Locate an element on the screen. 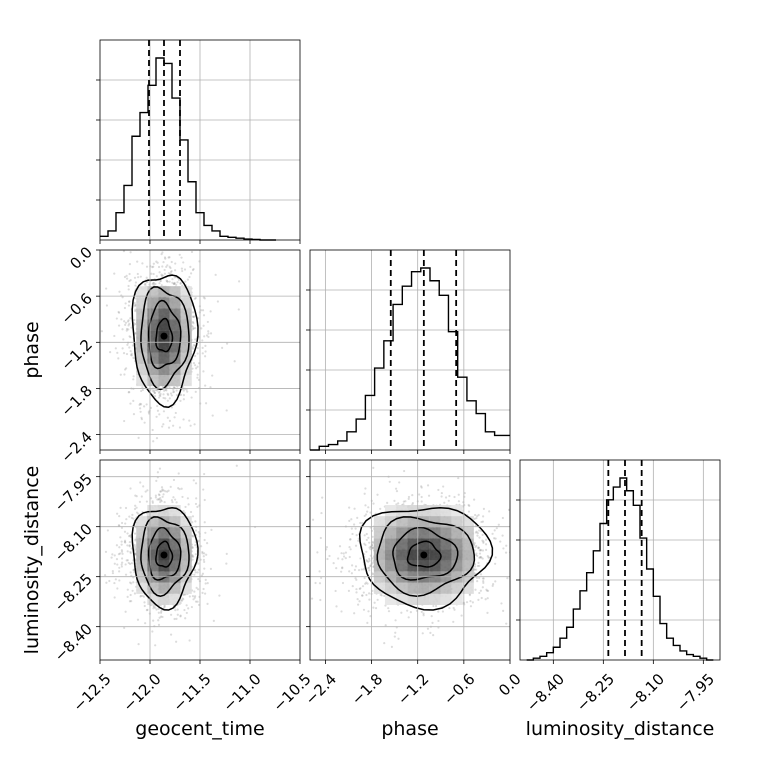  hist-phase-panel is located at coordinates (408, 351).